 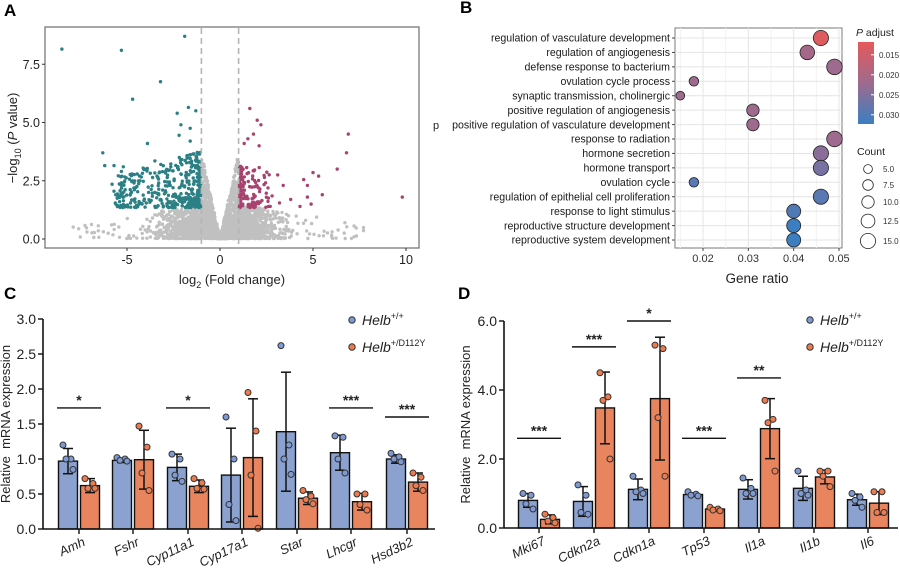 I want to click on y-tick-label: 5.0, so click(x=31, y=123).